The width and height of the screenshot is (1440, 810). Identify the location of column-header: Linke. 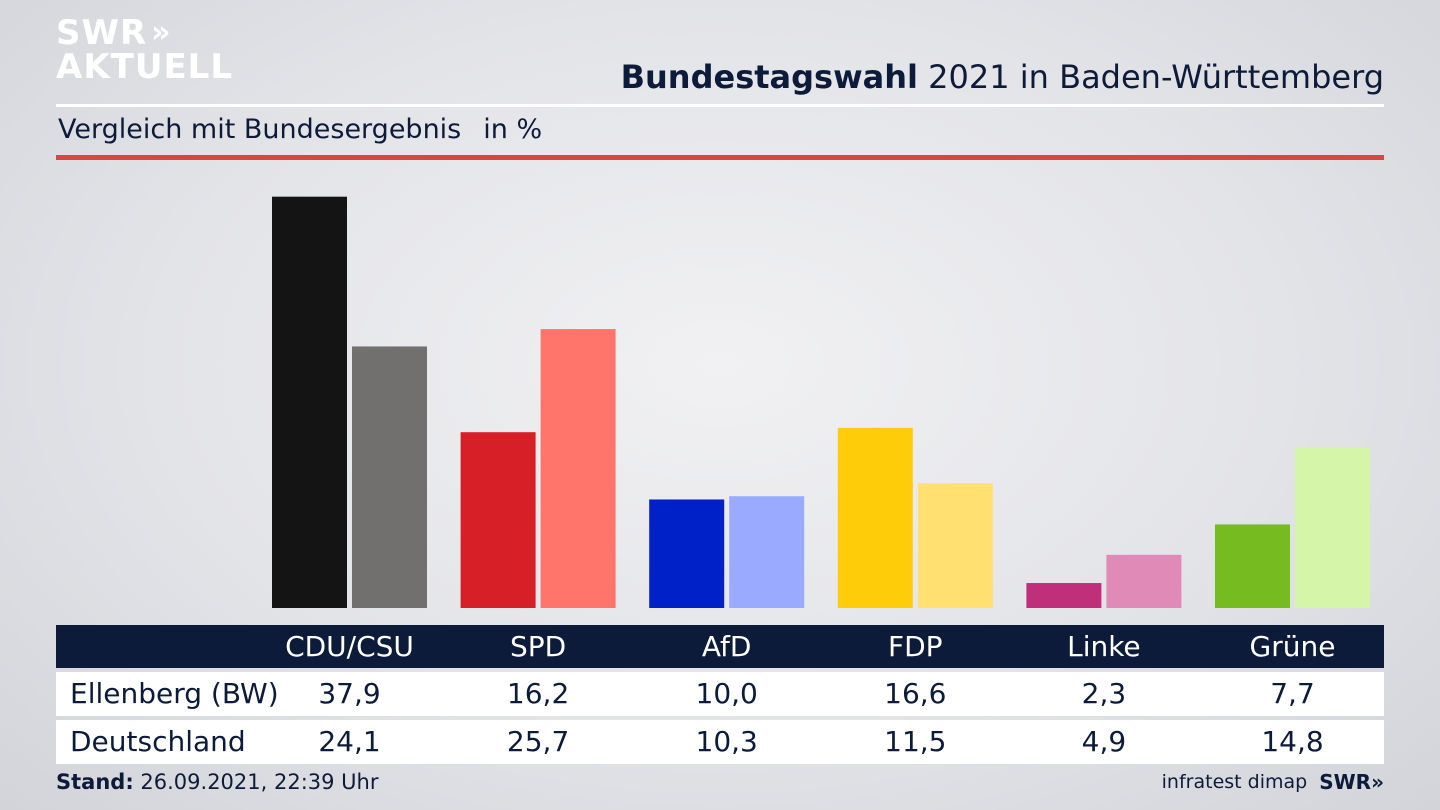
(1104, 646).